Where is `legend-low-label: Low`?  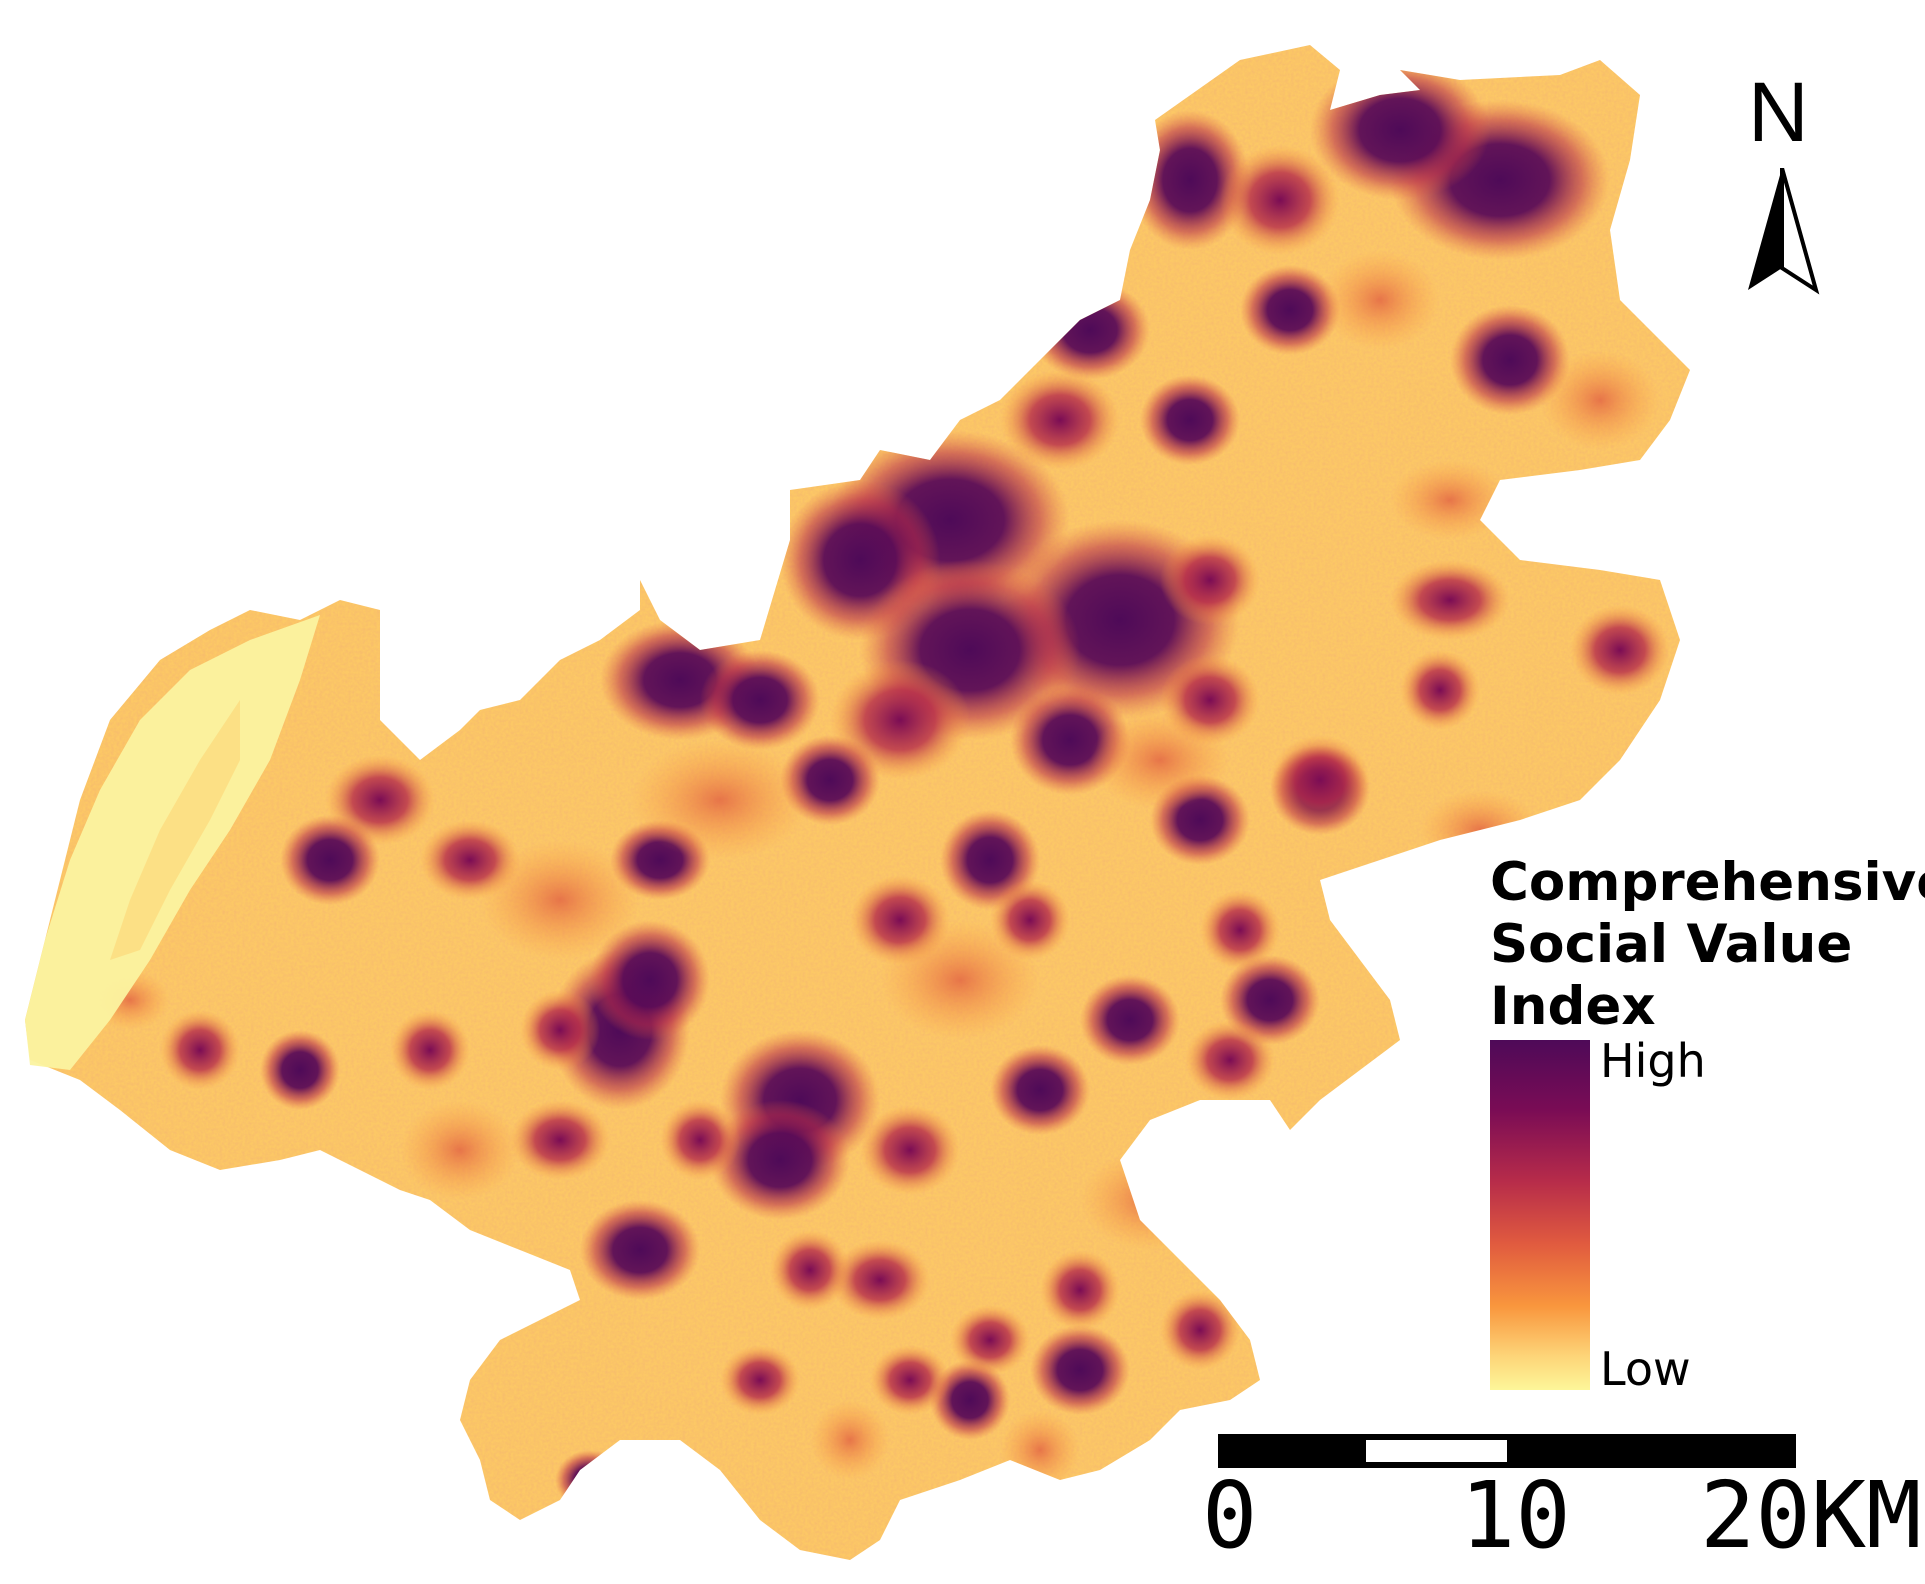
legend-low-label: Low is located at coordinates (1645, 1369).